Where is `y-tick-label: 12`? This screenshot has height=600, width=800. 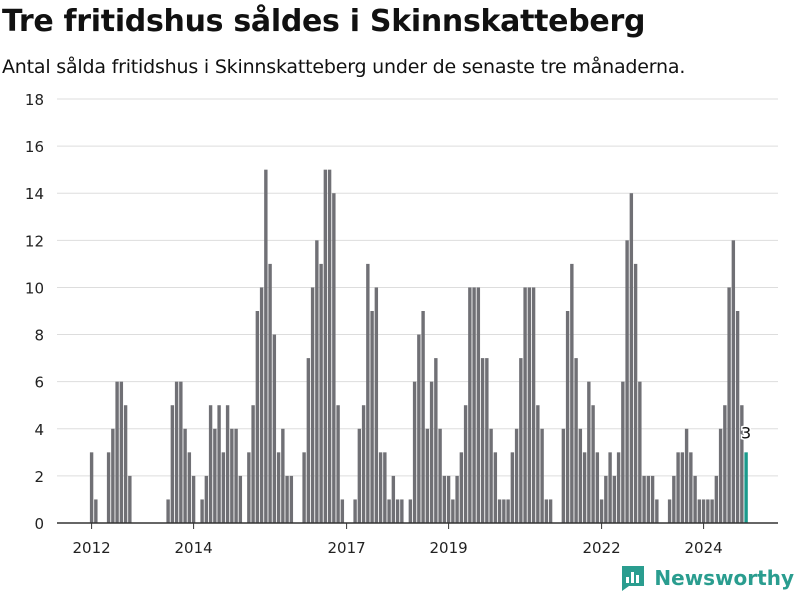
y-tick-label: 12 is located at coordinates (34, 241).